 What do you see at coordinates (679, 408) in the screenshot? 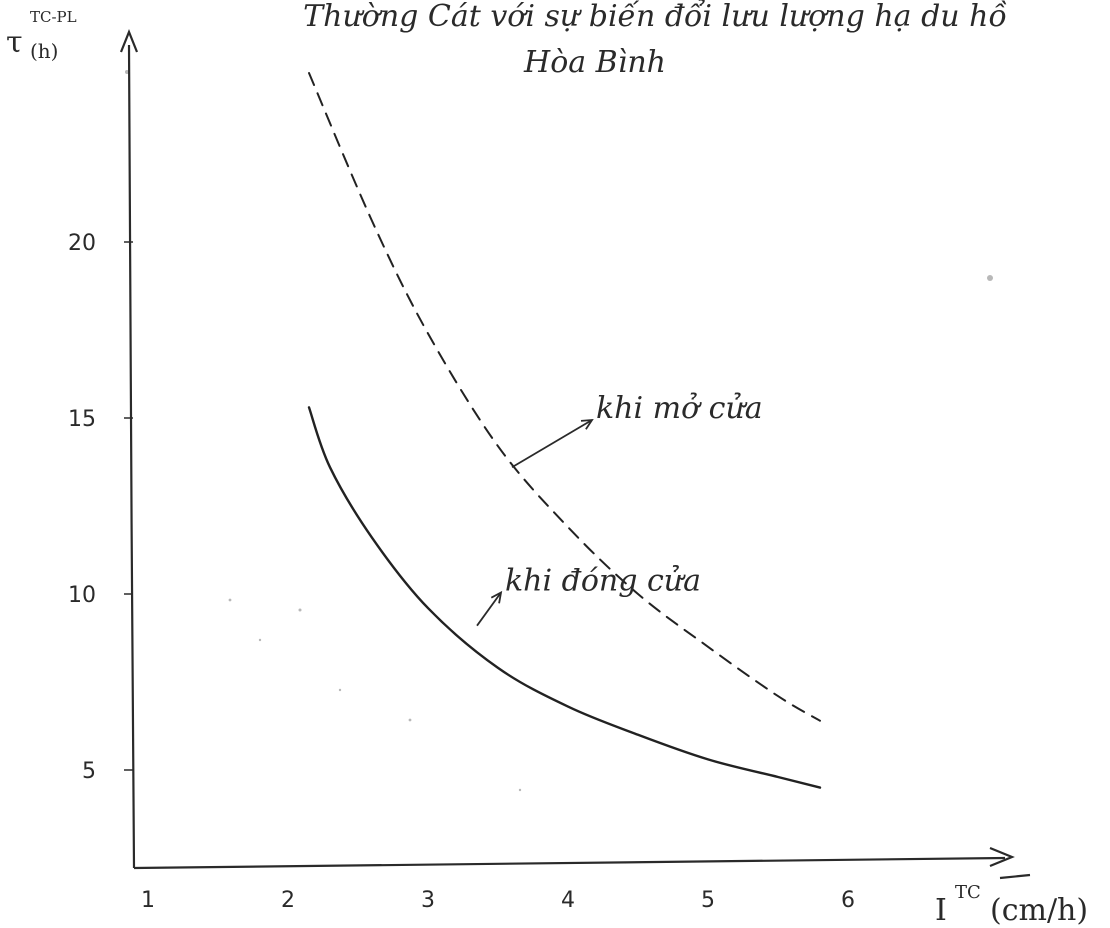
I see `annotation-label-open: khi mở cửa` at bounding box center [679, 408].